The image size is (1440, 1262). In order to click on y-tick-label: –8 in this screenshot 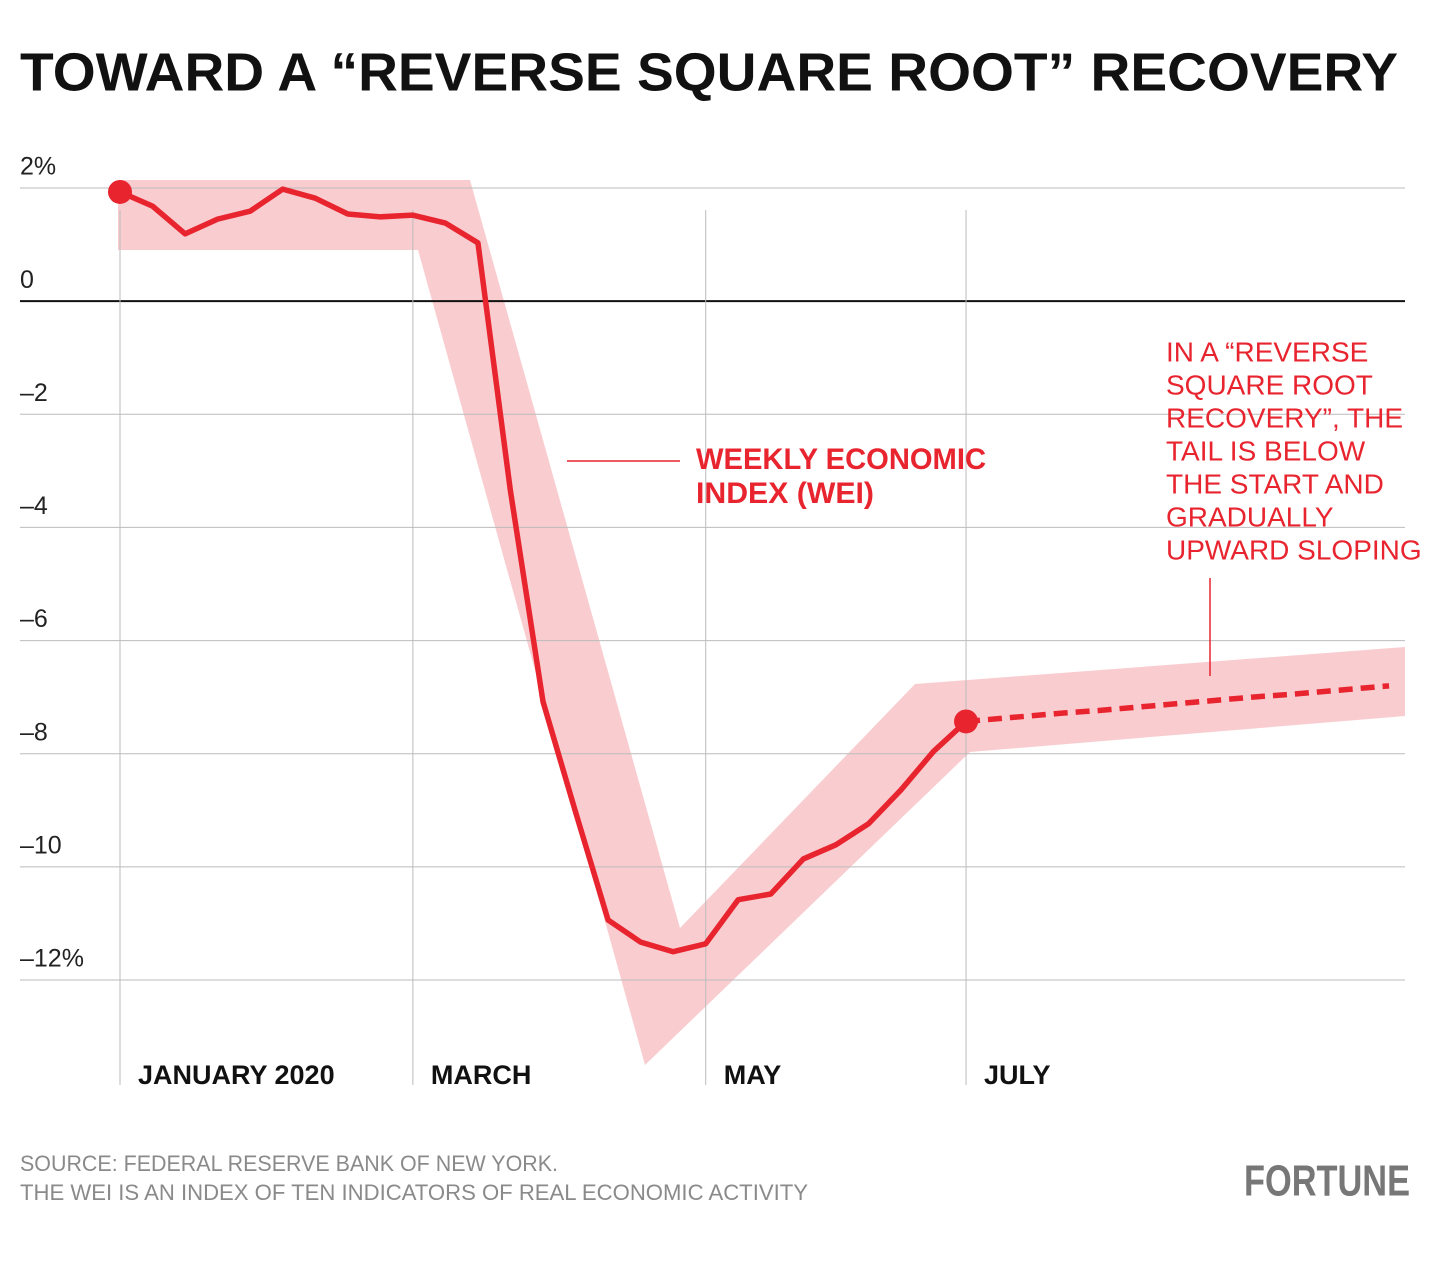, I will do `click(34, 732)`.